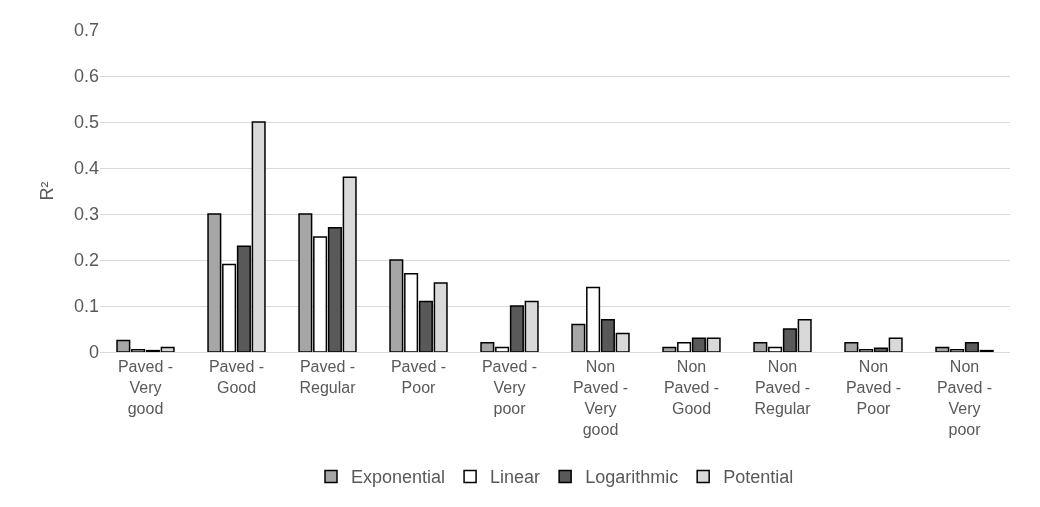 This screenshot has width=1040, height=507. Describe the element at coordinates (86, 30) in the screenshot. I see `y-tick-label: 0.7` at that location.